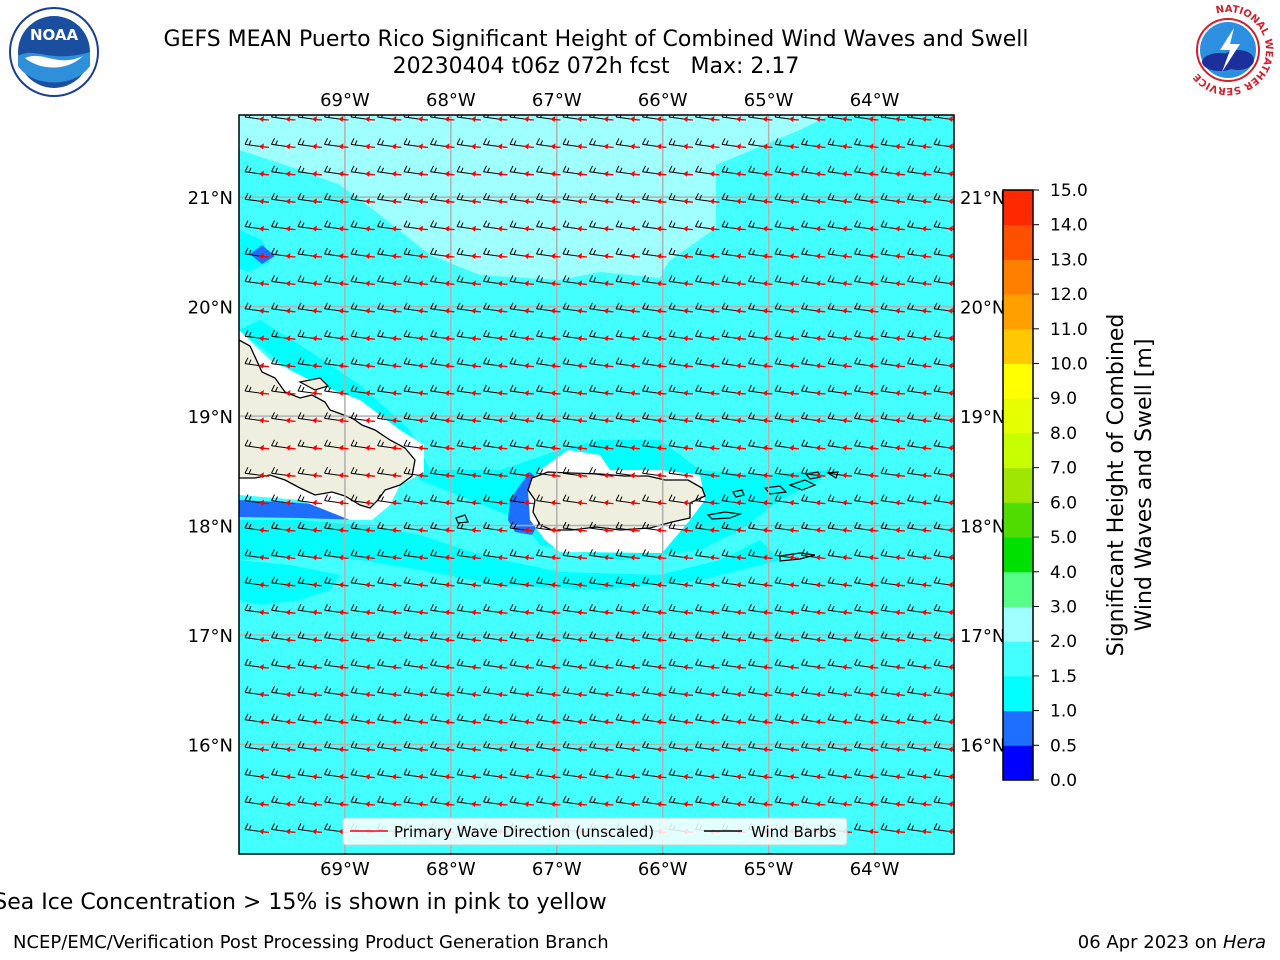 The image size is (1280, 960). I want to click on land-hispaniola, so click(327, 424).